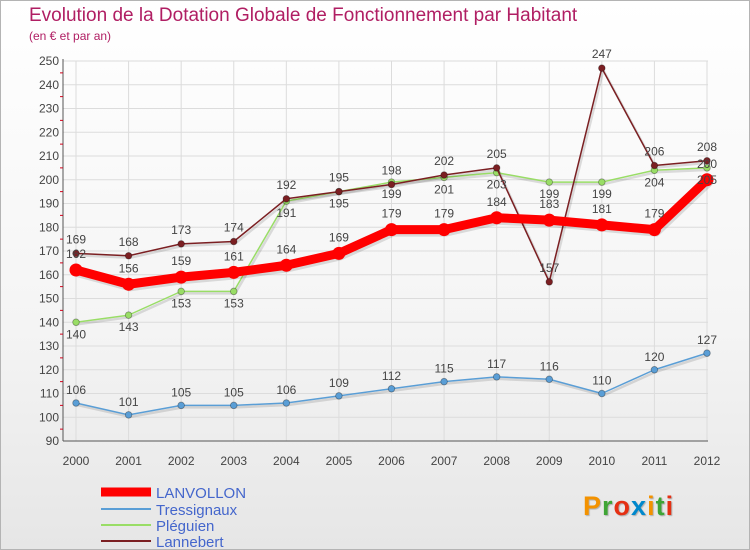 The image size is (750, 550). Describe the element at coordinates (444, 161) in the screenshot. I see `data-label: 202` at that location.